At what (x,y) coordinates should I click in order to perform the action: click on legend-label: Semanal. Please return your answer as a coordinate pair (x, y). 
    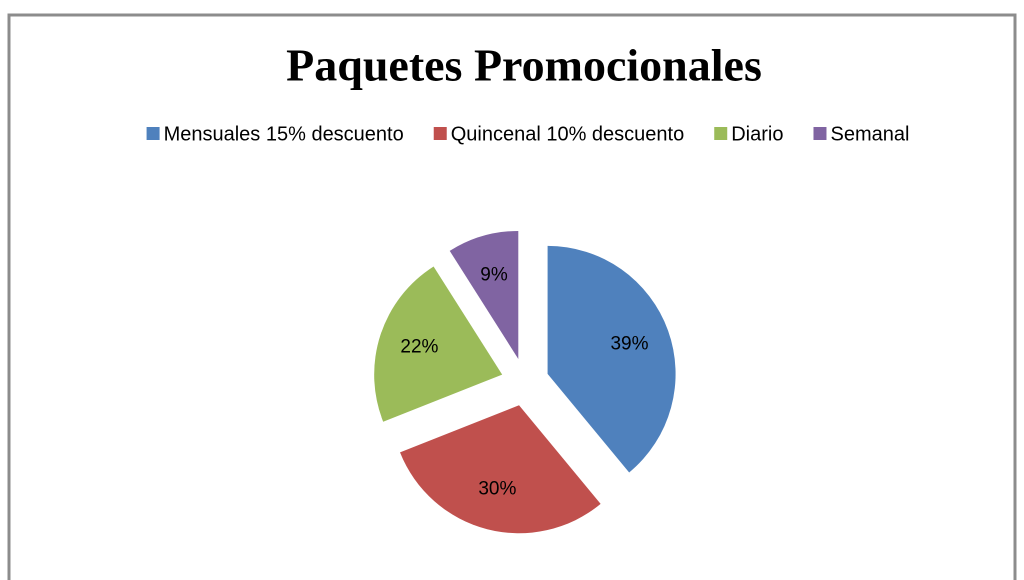
    Looking at the image, I should click on (869, 134).